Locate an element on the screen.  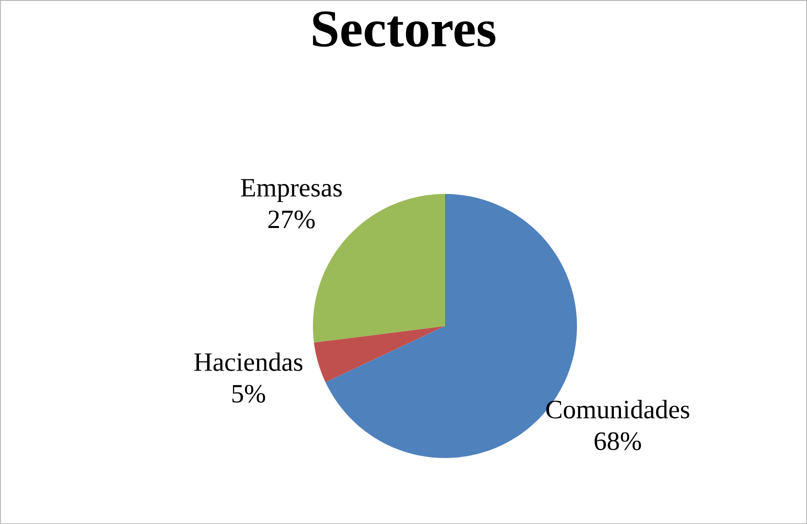
data-label: 27% is located at coordinates (291, 219).